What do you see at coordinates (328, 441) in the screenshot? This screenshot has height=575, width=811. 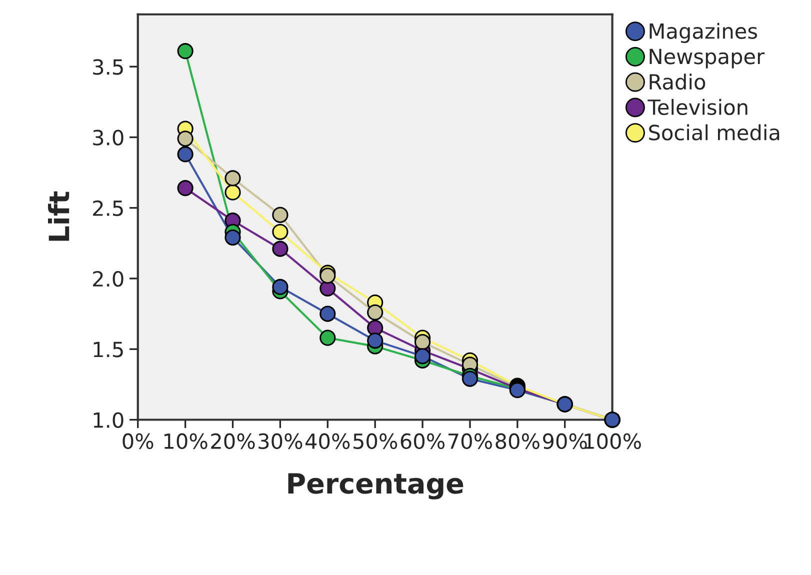 I see `x-tick-label: 40%` at bounding box center [328, 441].